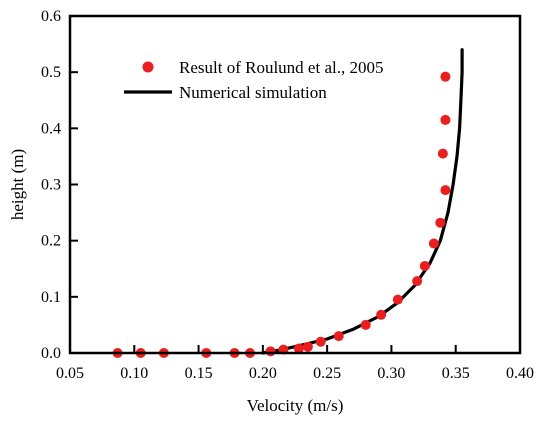 This screenshot has width=550, height=422. What do you see at coordinates (51, 72) in the screenshot?
I see `y-tick-label: 0.5` at bounding box center [51, 72].